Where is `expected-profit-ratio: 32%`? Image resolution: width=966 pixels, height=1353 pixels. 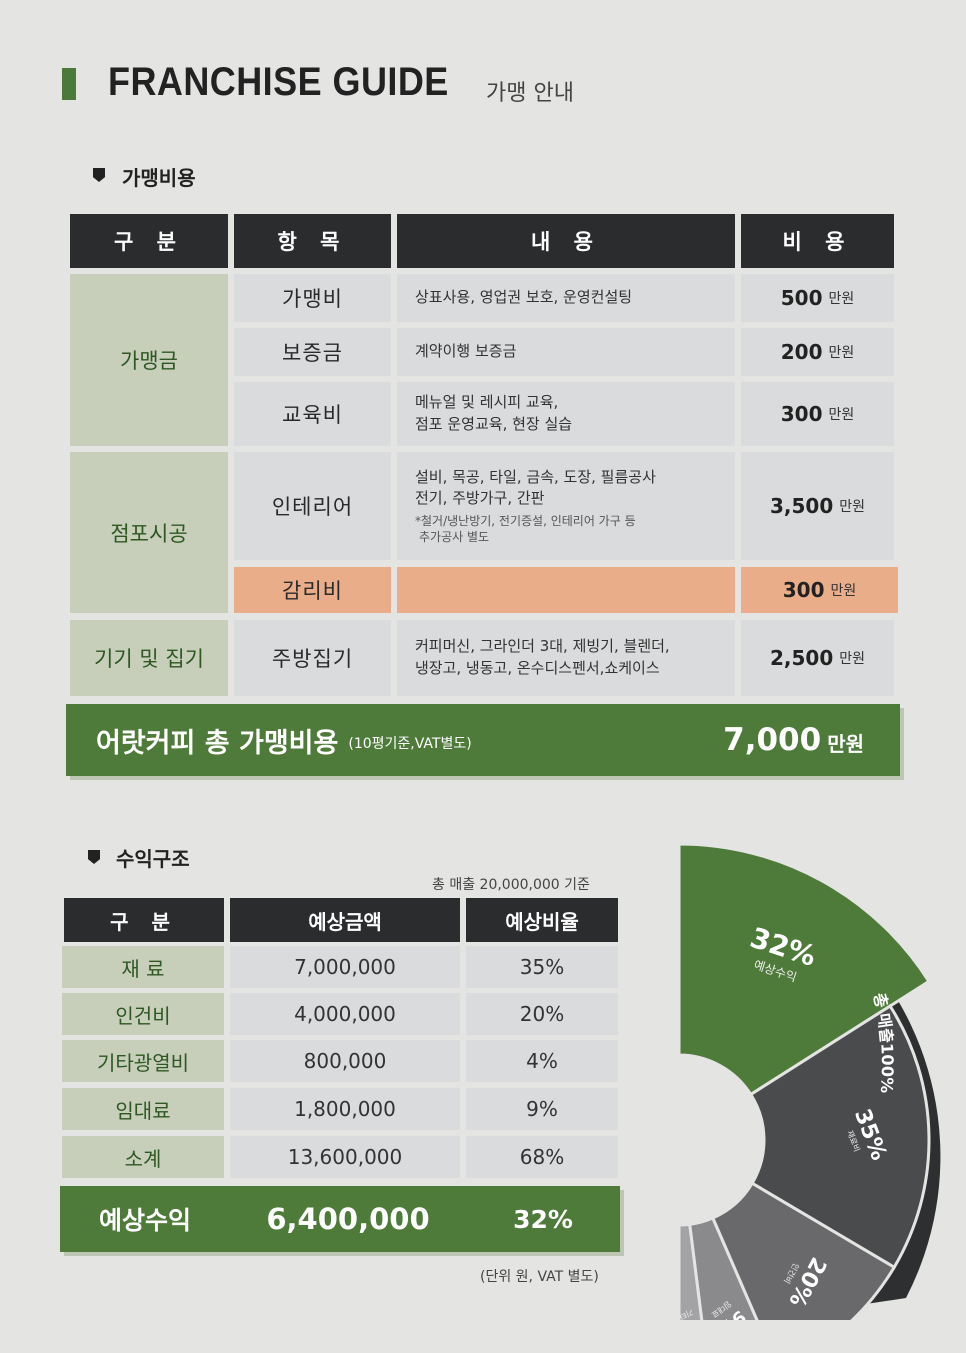
expected-profit-ratio: 32% is located at coordinates (543, 1219).